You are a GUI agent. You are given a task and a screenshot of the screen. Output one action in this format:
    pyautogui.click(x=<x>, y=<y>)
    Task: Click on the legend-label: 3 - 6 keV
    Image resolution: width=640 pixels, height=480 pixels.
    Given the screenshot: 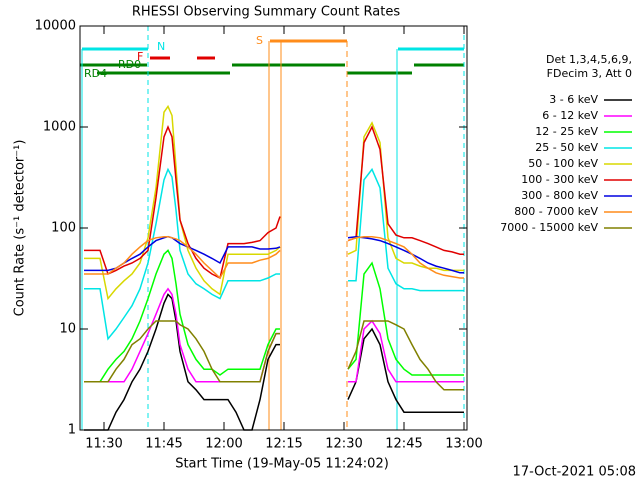 What is the action you would take?
    pyautogui.click(x=573, y=99)
    